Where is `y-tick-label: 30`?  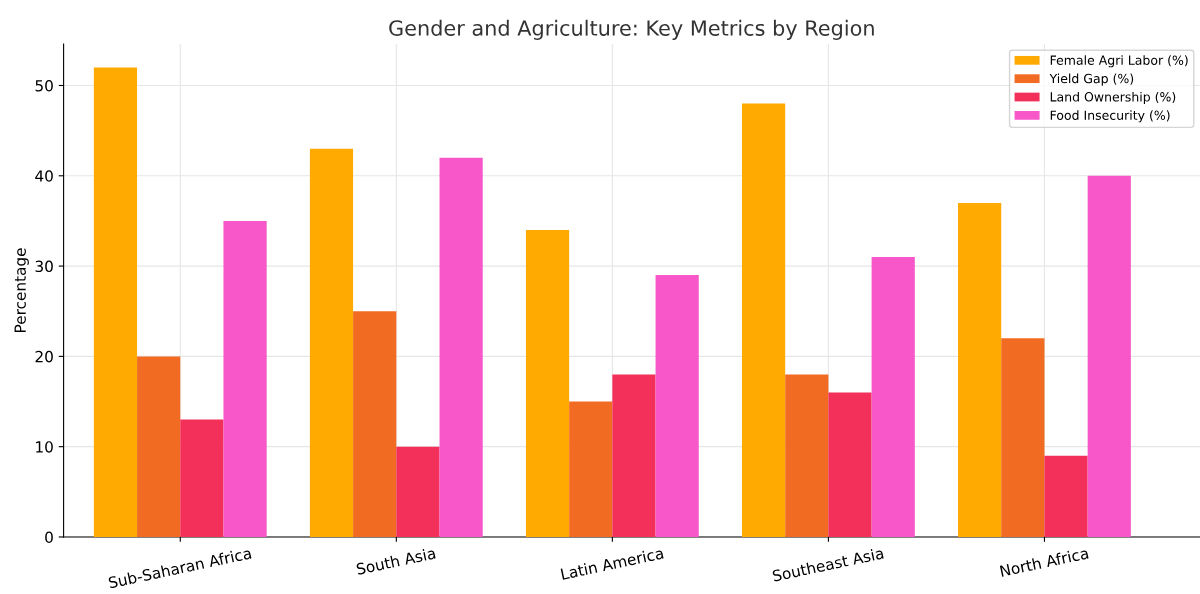 y-tick-label: 30 is located at coordinates (44, 266).